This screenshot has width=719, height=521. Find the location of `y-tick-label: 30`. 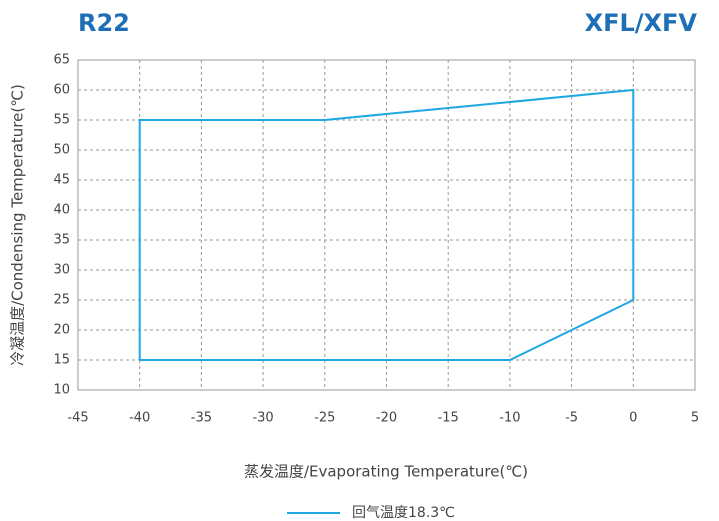

y-tick-label: 30 is located at coordinates (61, 270).